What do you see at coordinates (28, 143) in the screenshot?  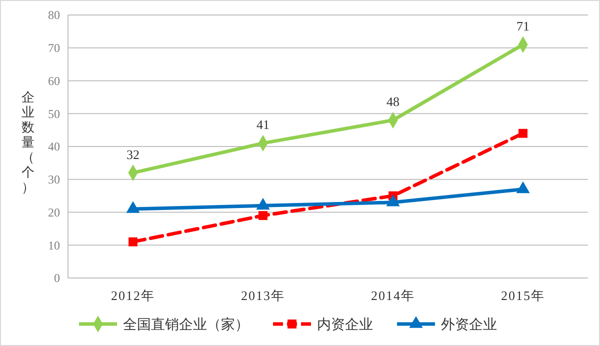 I see `y-axis-title: 企业数量（个）` at bounding box center [28, 143].